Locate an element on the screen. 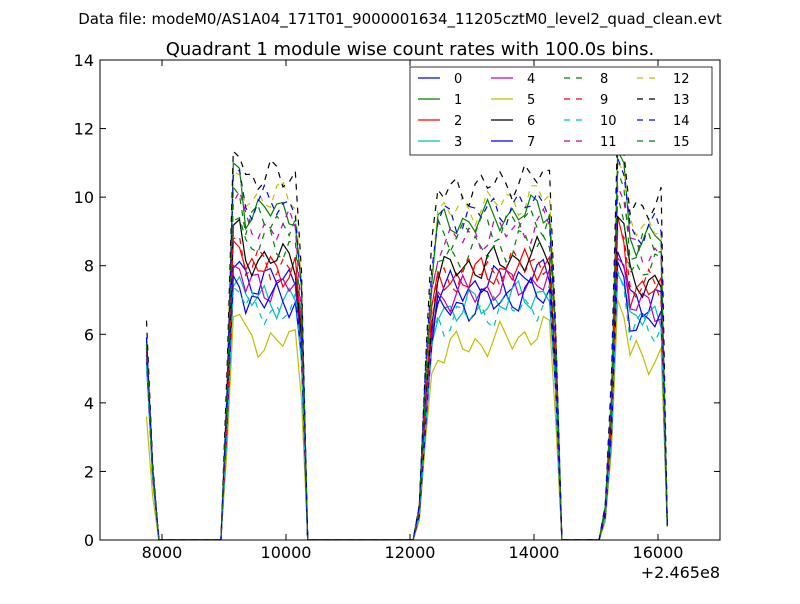  y-tick-label: 6 is located at coordinates (89, 334).